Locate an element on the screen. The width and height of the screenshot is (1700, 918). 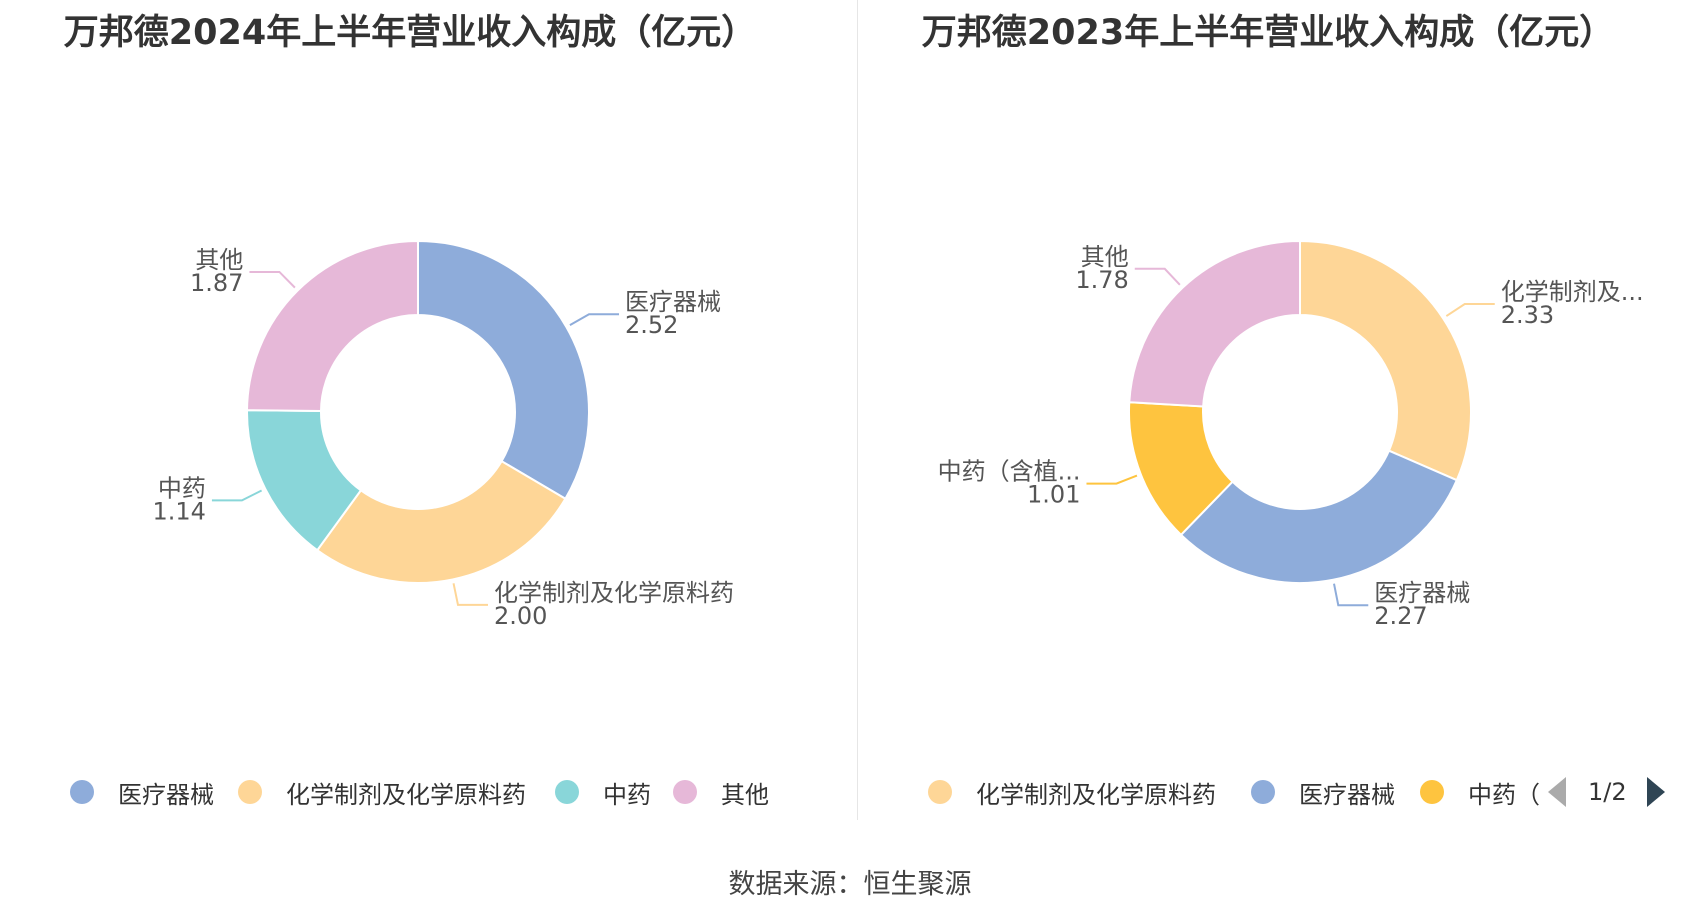
chart-title-2024: 万邦德2024年上半年营业收入构成（亿元） is located at coordinates (410, 33).